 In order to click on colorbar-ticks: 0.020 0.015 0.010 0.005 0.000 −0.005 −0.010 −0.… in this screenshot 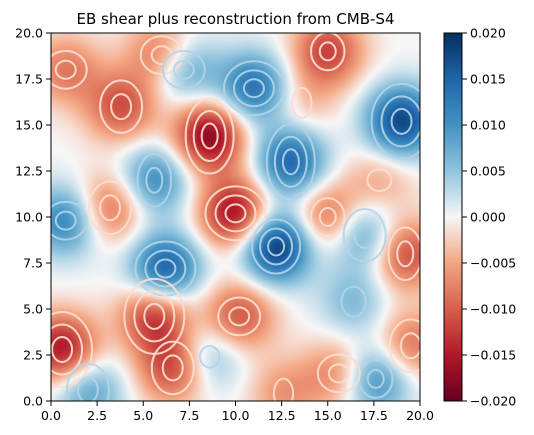, I will do `click(489, 217)`.